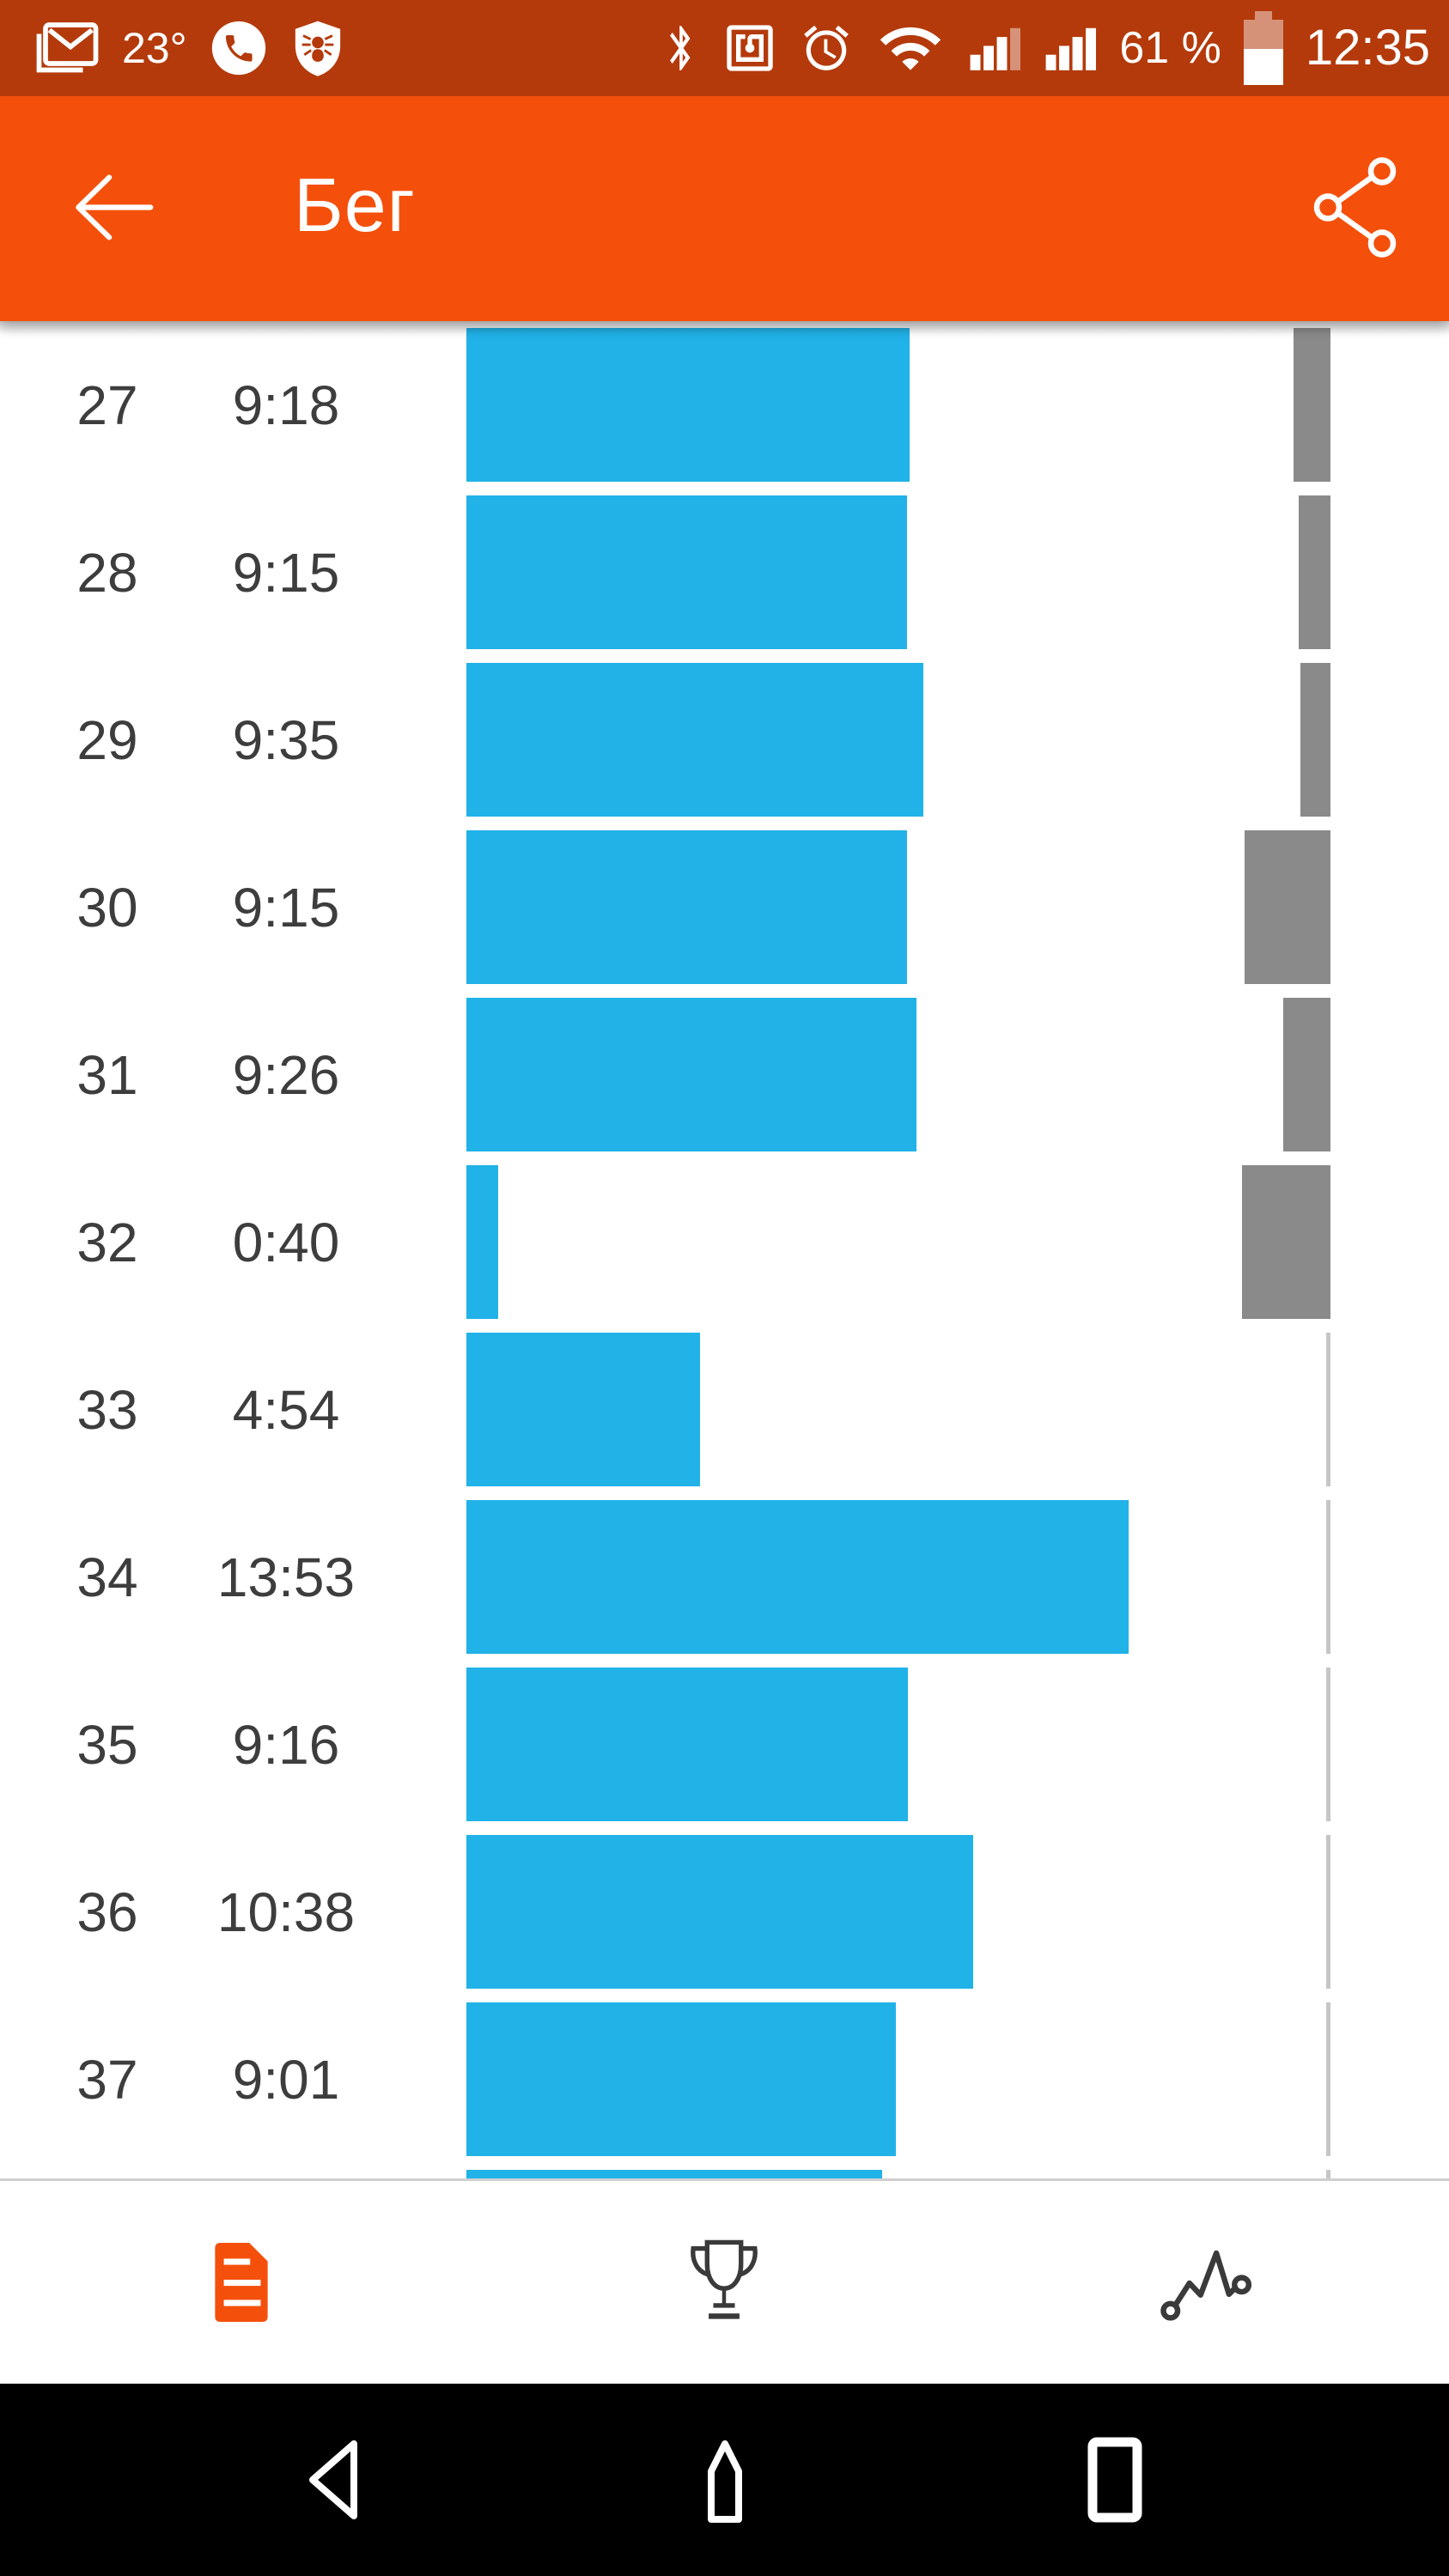 This screenshot has width=1449, height=2576. What do you see at coordinates (724, 1409) in the screenshot?
I see `lap-row: 33 4:54` at bounding box center [724, 1409].